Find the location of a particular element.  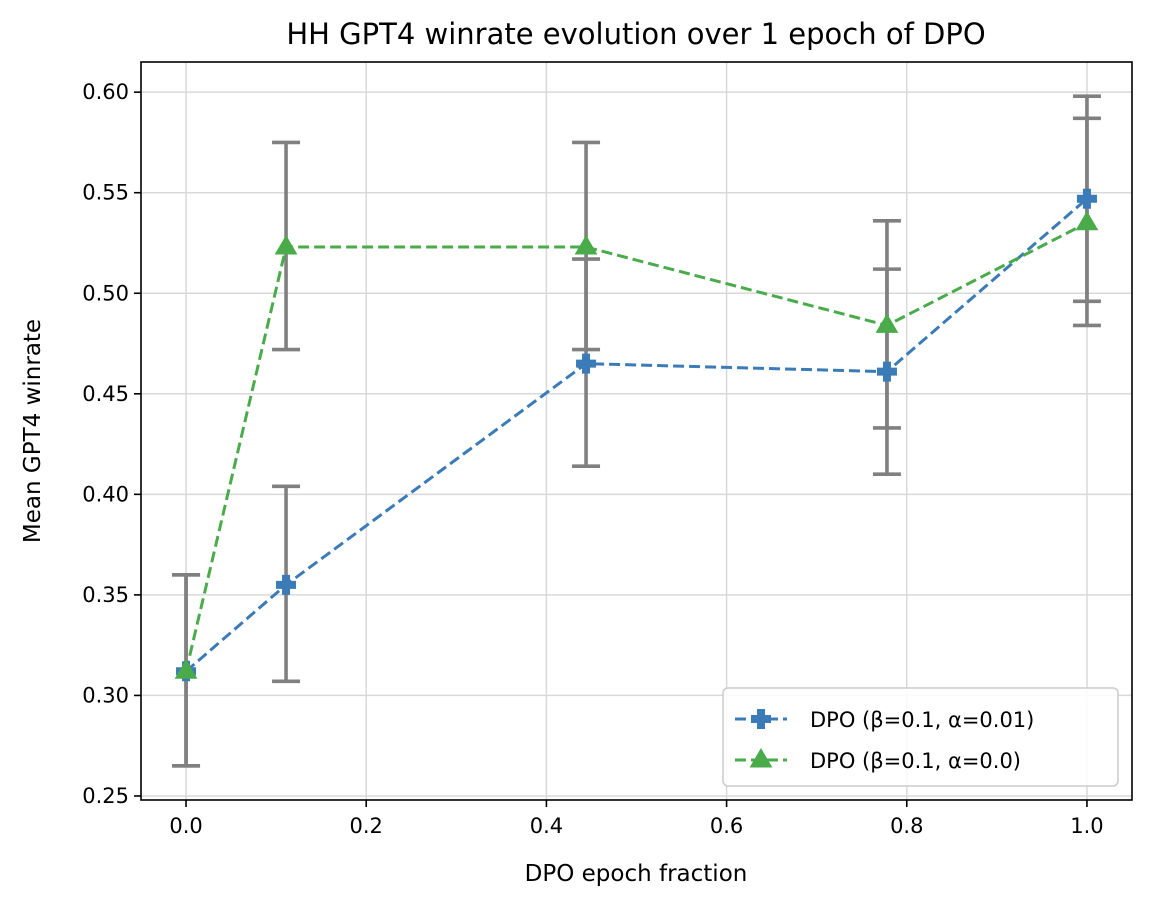

y-tick-label: 0.40 is located at coordinates (105, 494).